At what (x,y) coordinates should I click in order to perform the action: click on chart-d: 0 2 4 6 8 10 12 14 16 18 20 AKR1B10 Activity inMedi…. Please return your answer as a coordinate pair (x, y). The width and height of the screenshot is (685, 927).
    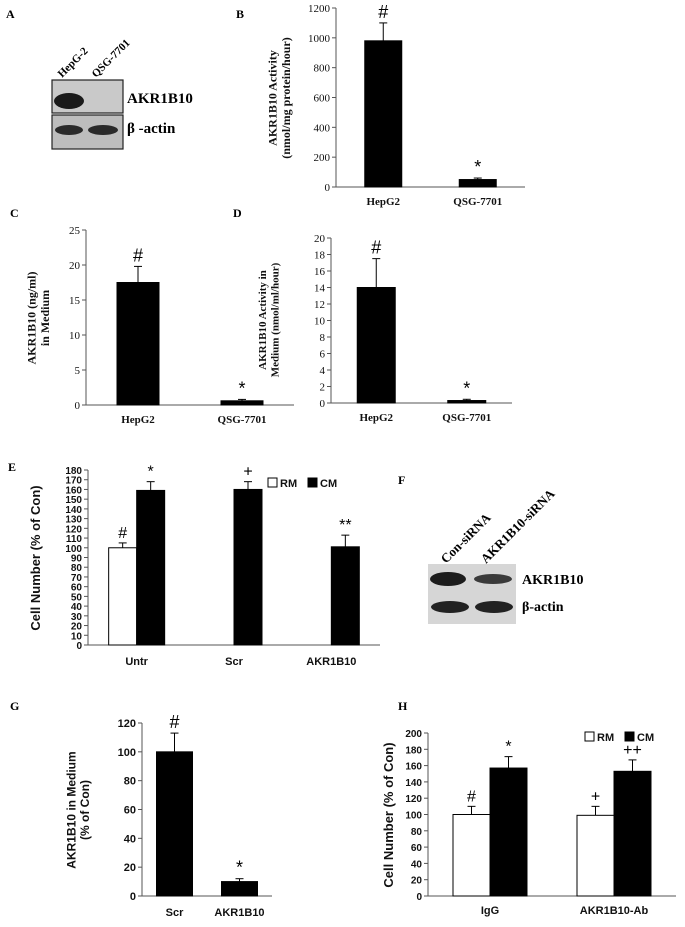
    Looking at the image, I should click on (384, 328).